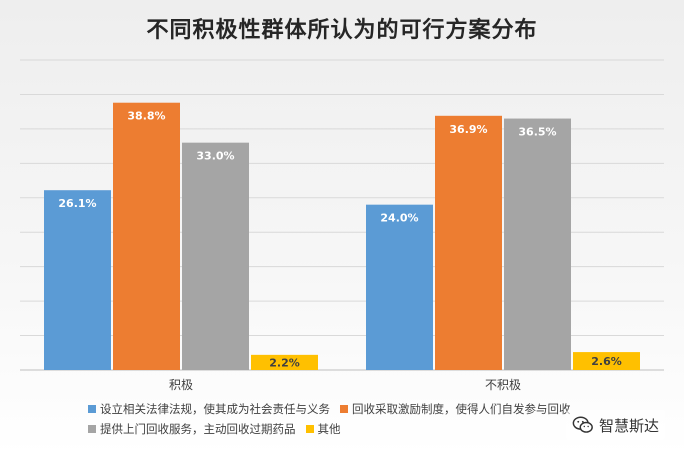  What do you see at coordinates (92, 429) in the screenshot?
I see `legend-swatch-door` at bounding box center [92, 429].